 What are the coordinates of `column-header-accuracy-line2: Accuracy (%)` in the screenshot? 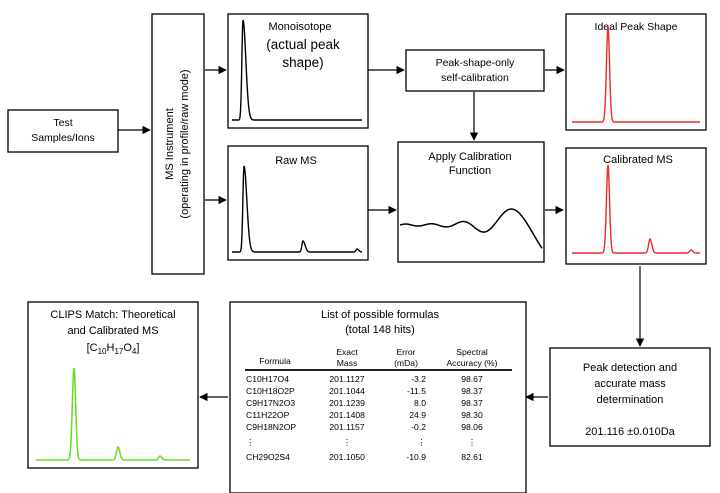 It's located at (471, 363).